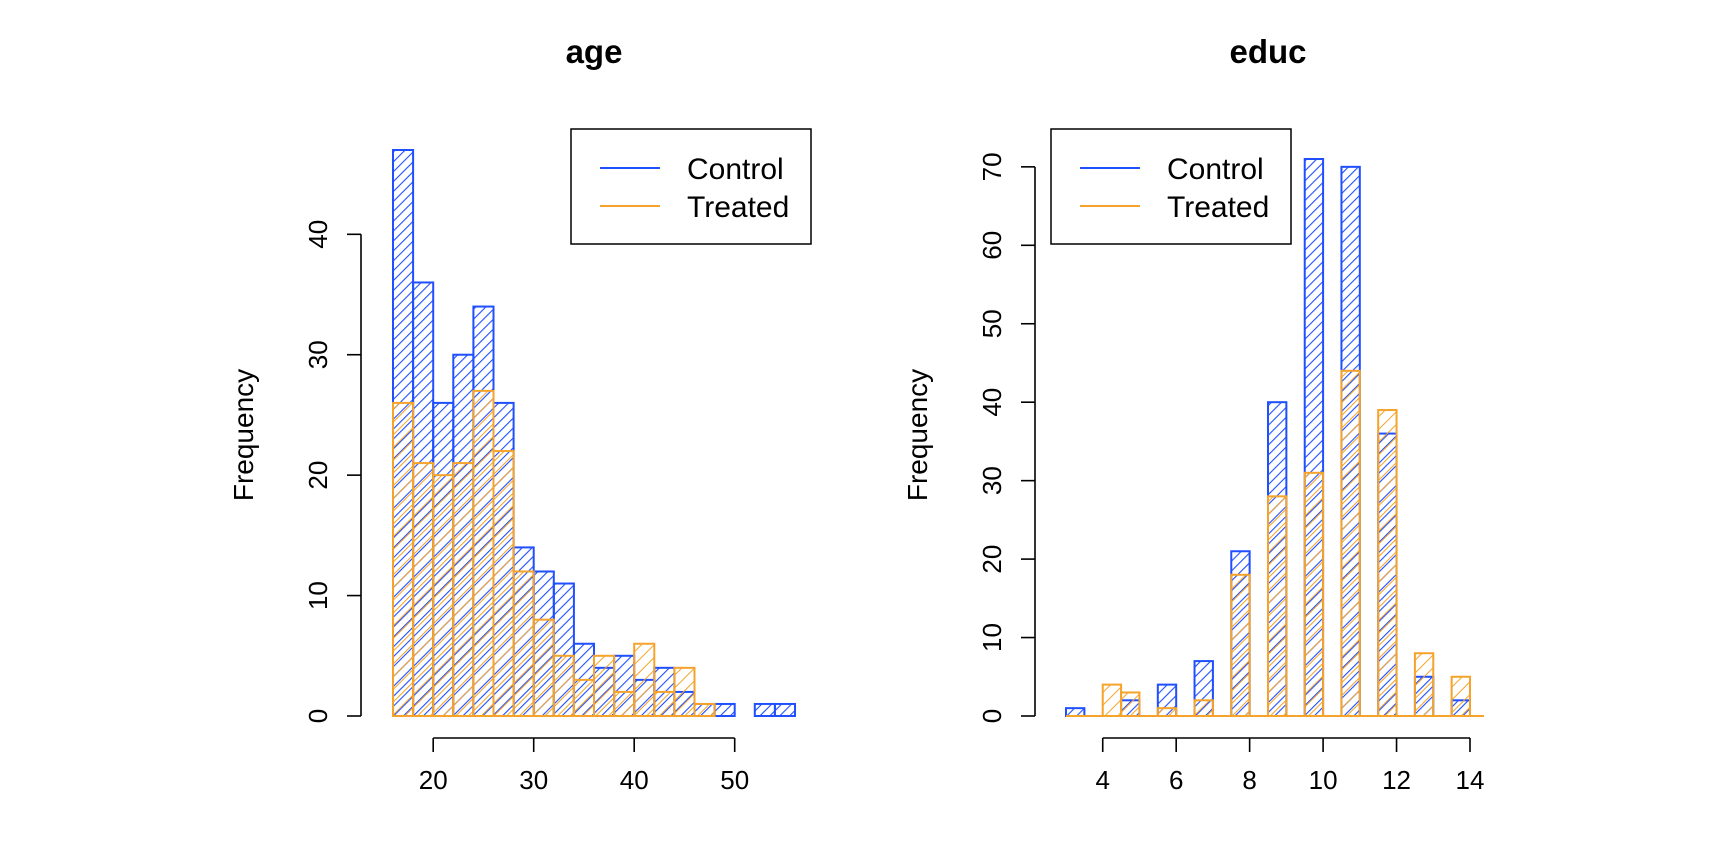 The image size is (1716, 856). I want to click on x-tick-label: 20, so click(433, 780).